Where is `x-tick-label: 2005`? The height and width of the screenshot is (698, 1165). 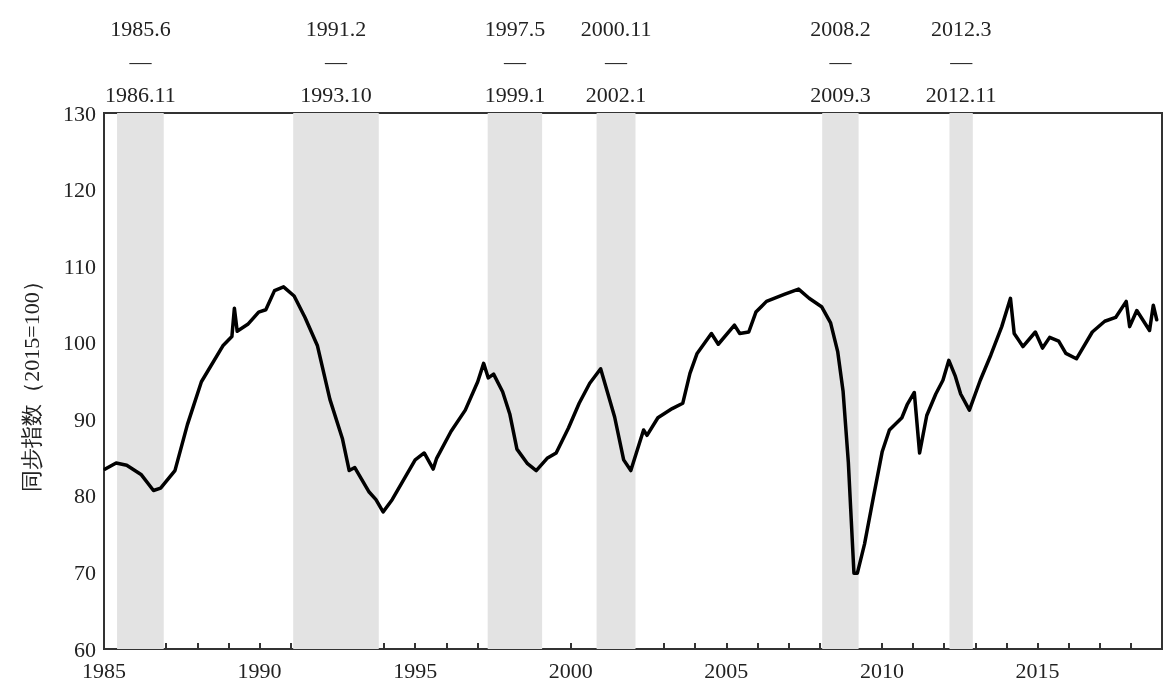
x-tick-label: 2005 is located at coordinates (726, 670).